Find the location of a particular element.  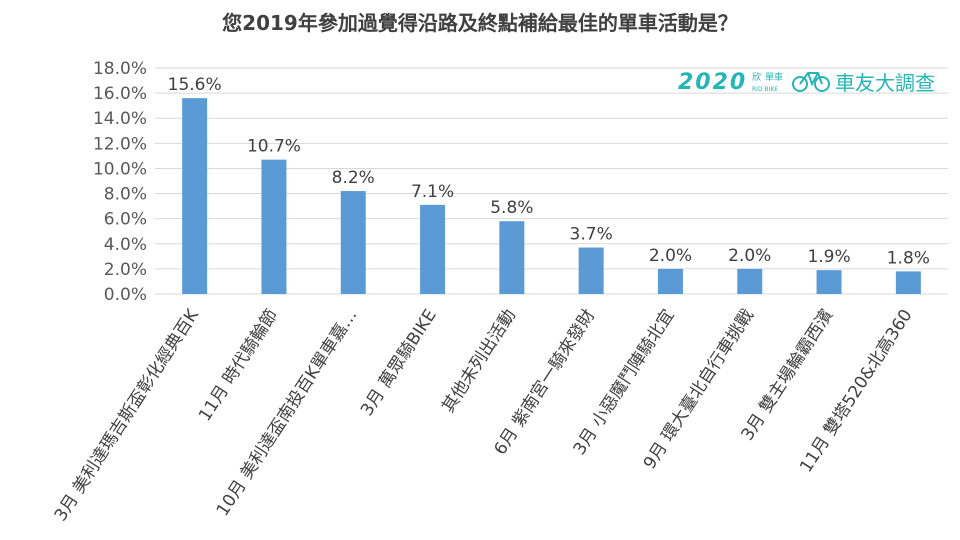

x-tick-label: 3月 美利達瑪吉斯盃彰化經典百K is located at coordinates (127, 415).